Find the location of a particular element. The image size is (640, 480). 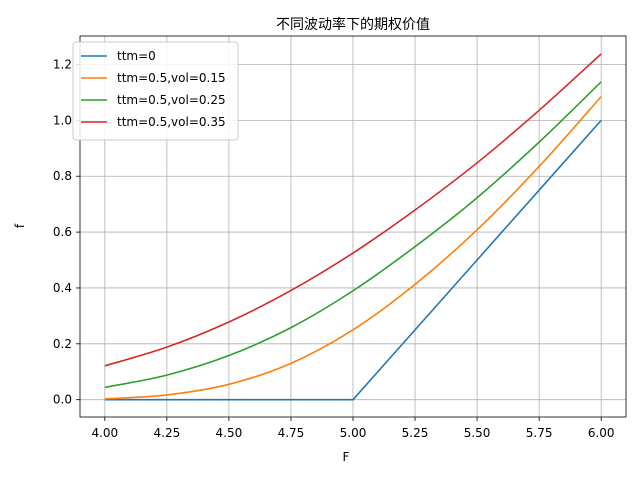

x-axis-label: F is located at coordinates (346, 457).